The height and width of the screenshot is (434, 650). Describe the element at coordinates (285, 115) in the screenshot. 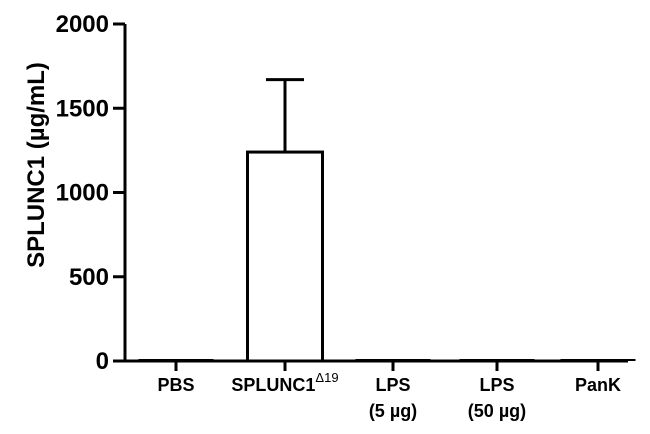

I see `error-bars` at that location.